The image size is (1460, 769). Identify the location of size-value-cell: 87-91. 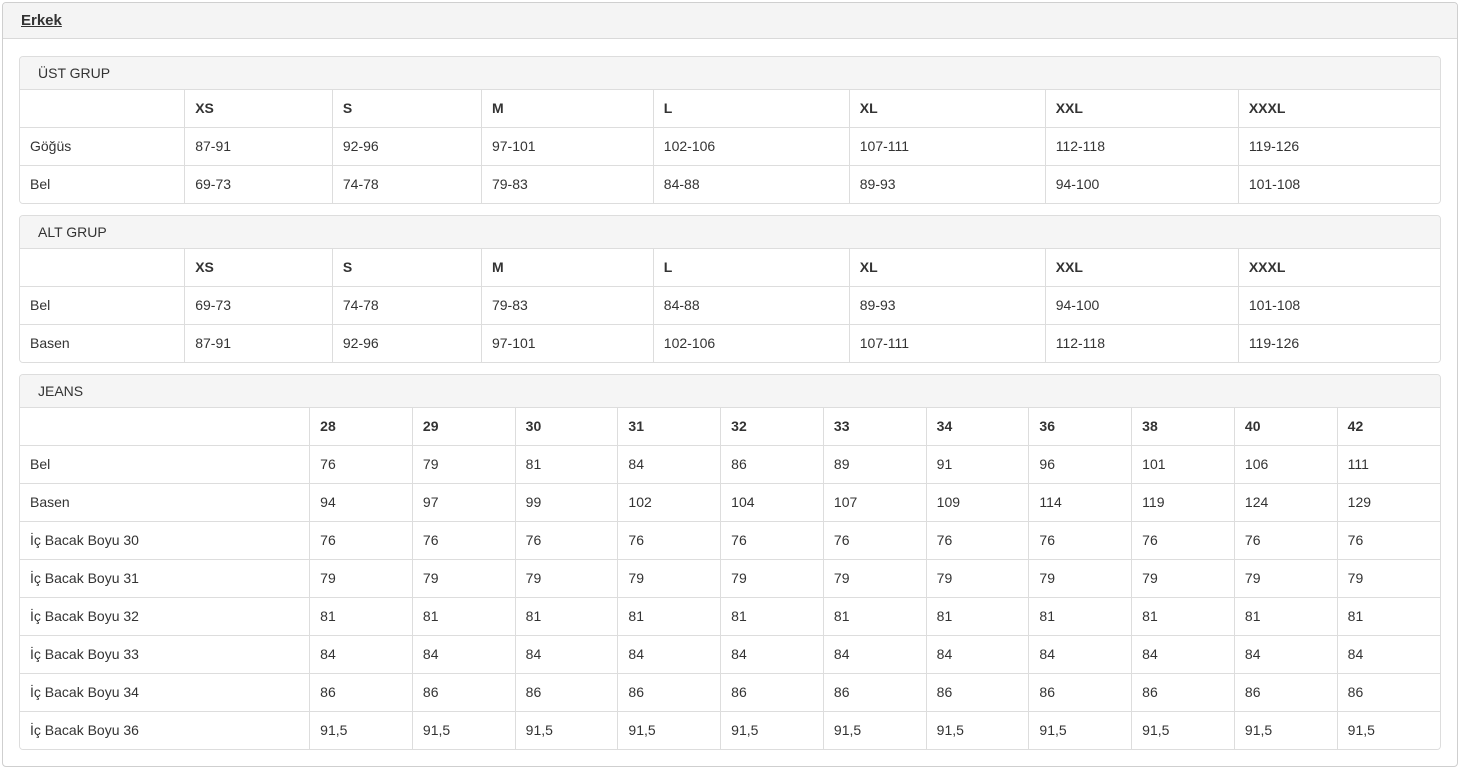
(258, 146).